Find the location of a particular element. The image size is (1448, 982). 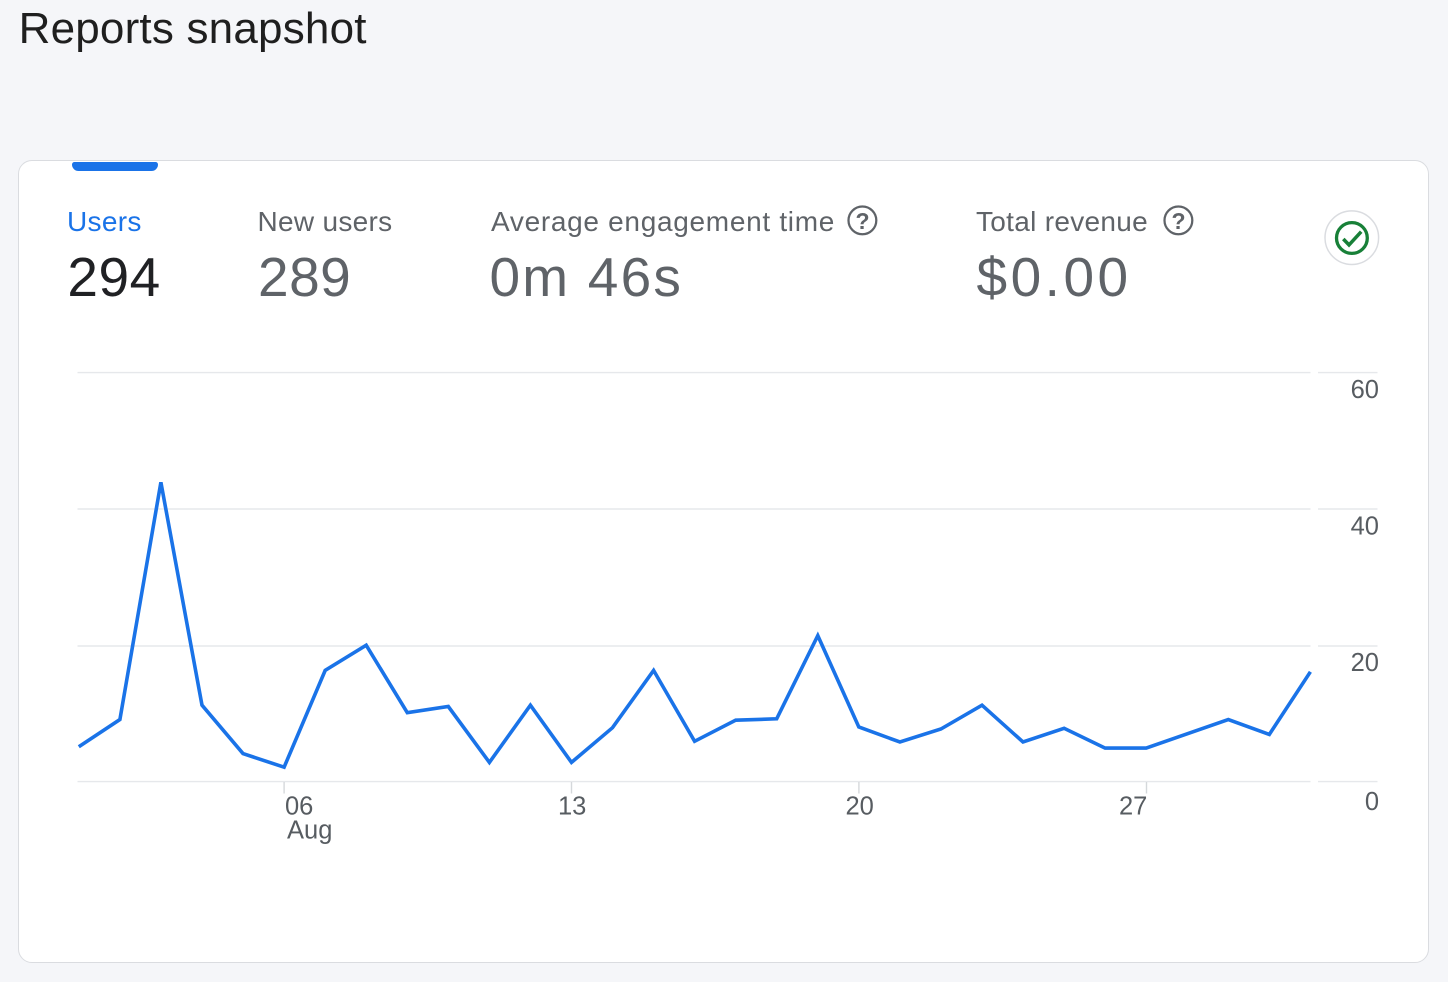

svg-text: 13 is located at coordinates (572, 807).